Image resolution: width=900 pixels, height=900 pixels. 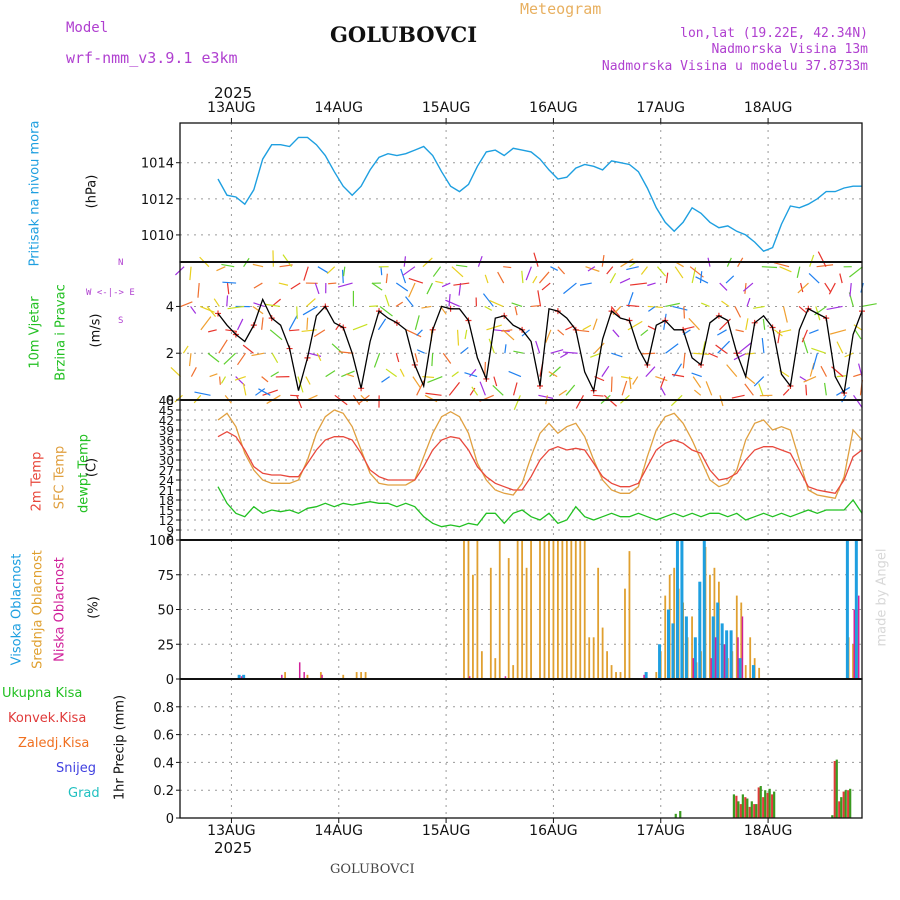 What do you see at coordinates (661, 831) in the screenshot?
I see `day-label-bottom: 17AUG` at bounding box center [661, 831].